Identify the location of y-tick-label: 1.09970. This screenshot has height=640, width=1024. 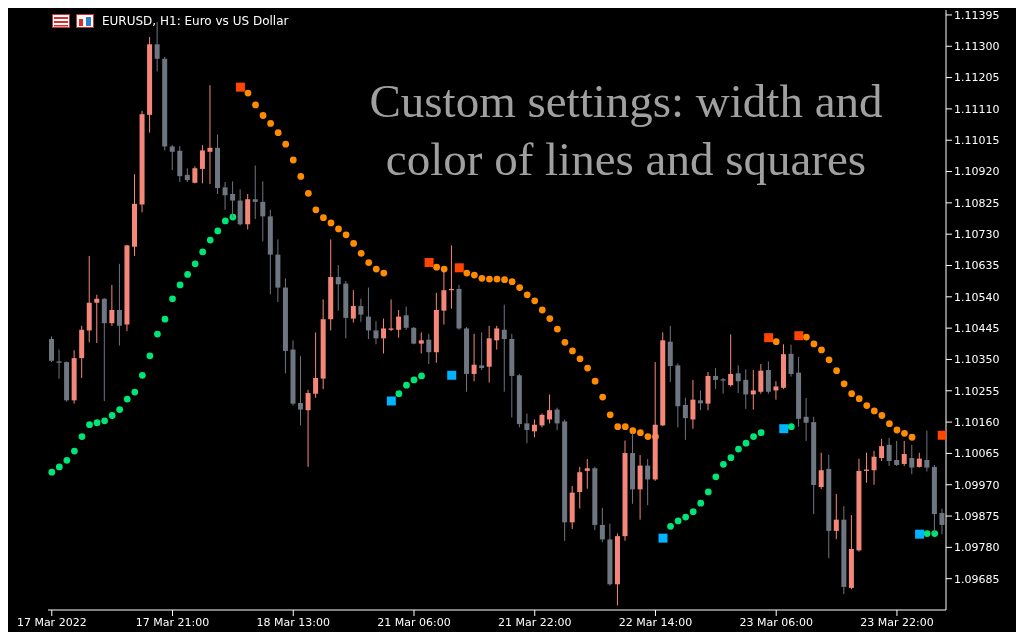
(977, 485).